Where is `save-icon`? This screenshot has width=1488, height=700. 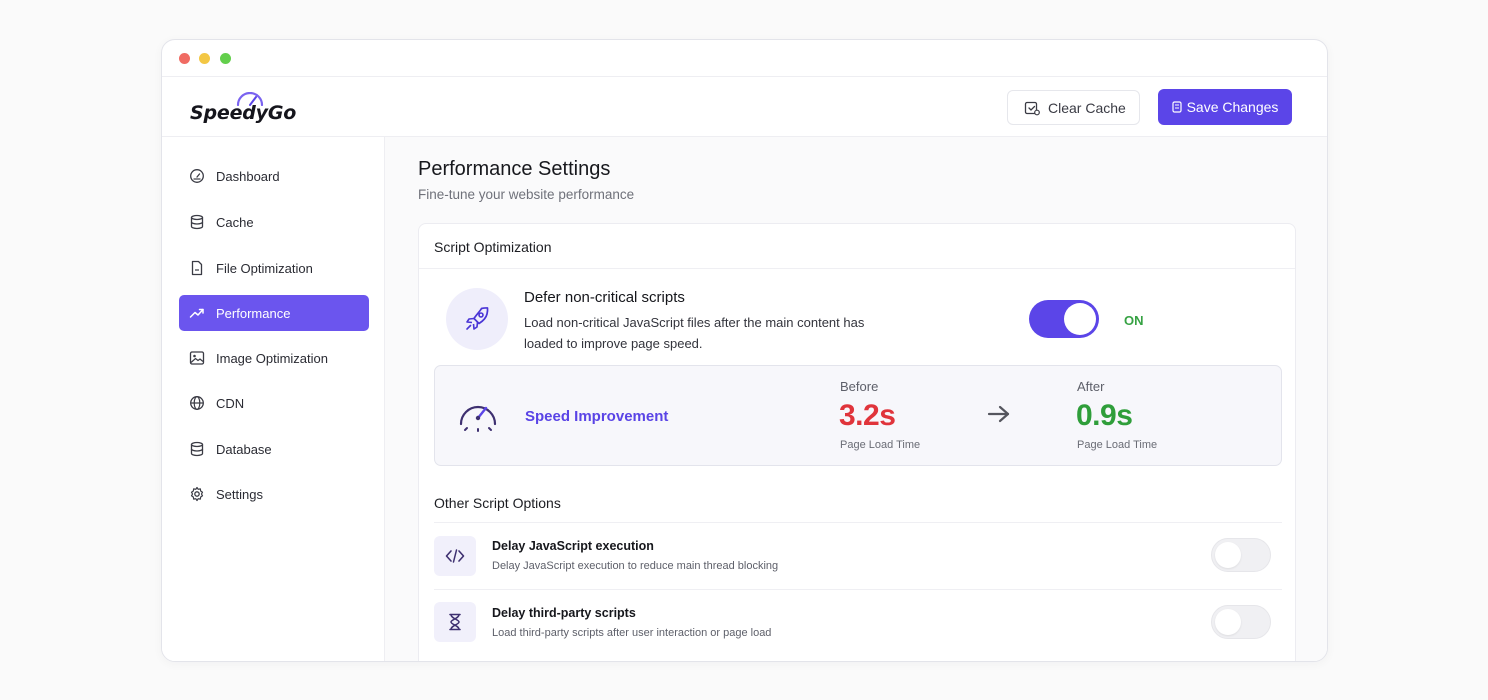
save-icon is located at coordinates (1176, 107).